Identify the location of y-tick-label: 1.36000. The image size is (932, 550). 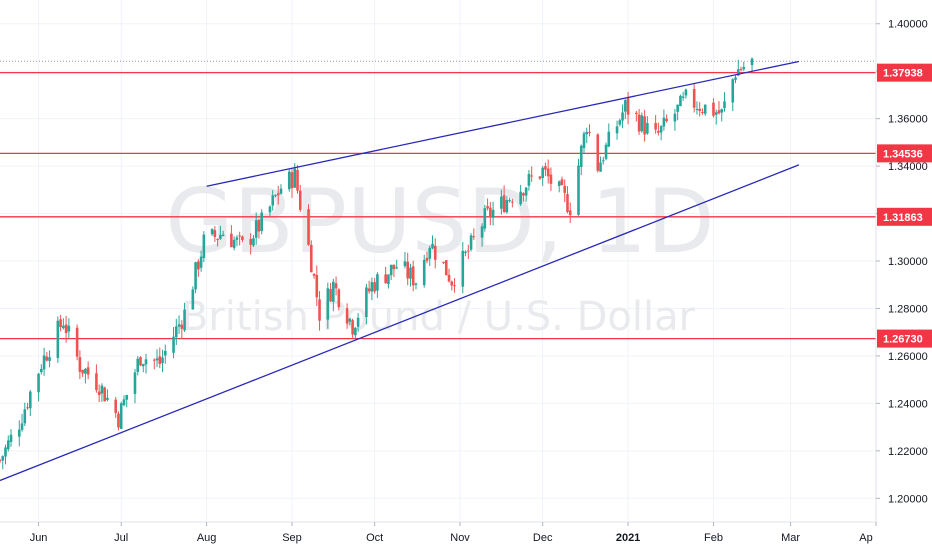
(908, 120).